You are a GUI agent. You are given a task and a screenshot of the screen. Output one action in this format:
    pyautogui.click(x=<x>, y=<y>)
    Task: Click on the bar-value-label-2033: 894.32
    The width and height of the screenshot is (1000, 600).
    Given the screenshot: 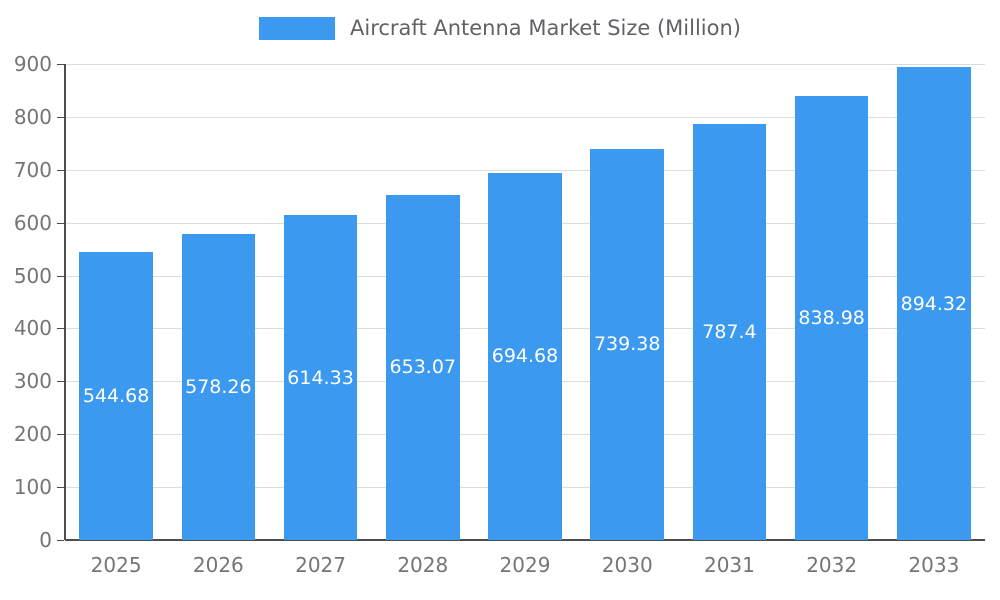 What is the action you would take?
    pyautogui.click(x=934, y=303)
    